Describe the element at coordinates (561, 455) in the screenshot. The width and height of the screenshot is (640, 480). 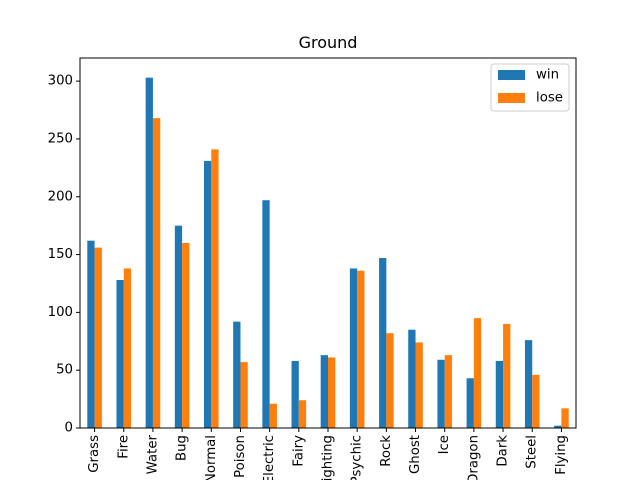
I see `x-tick-label: Flying` at that location.